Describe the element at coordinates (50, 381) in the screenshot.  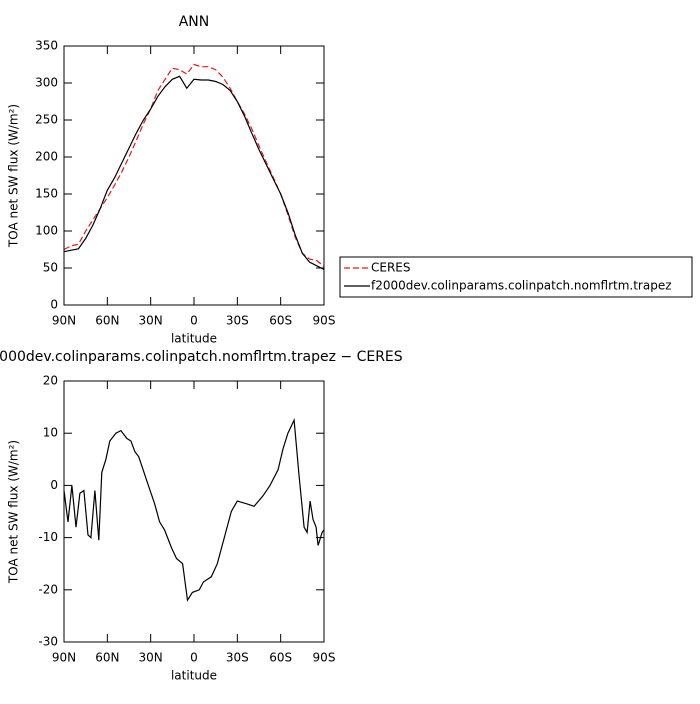
I see `y-tick-label: 20` at that location.